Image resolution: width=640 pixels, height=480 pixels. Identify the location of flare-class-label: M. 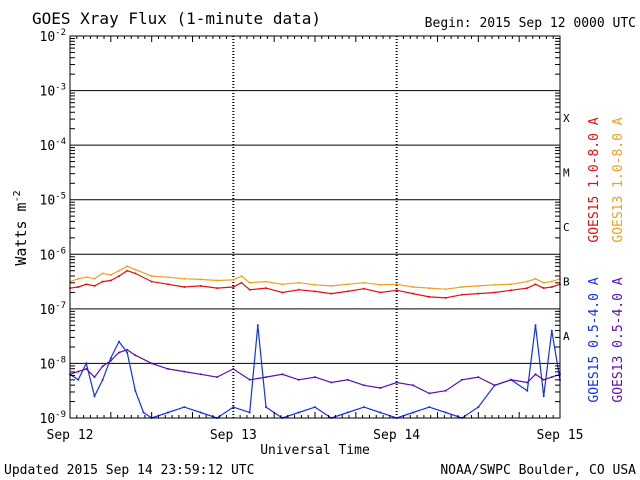
(566, 172).